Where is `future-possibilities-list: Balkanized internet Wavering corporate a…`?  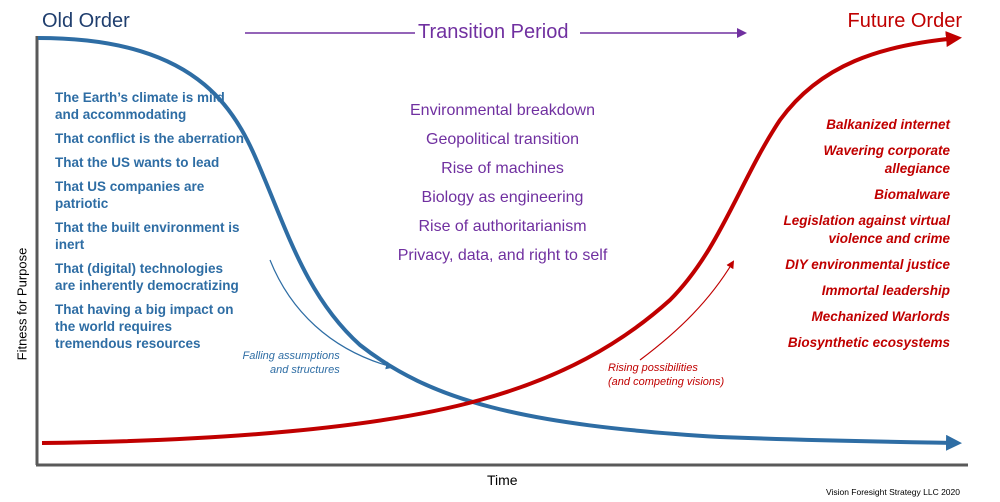
future-possibilities-list: Balkanized internet Wavering corporate a… is located at coordinates (857, 238).